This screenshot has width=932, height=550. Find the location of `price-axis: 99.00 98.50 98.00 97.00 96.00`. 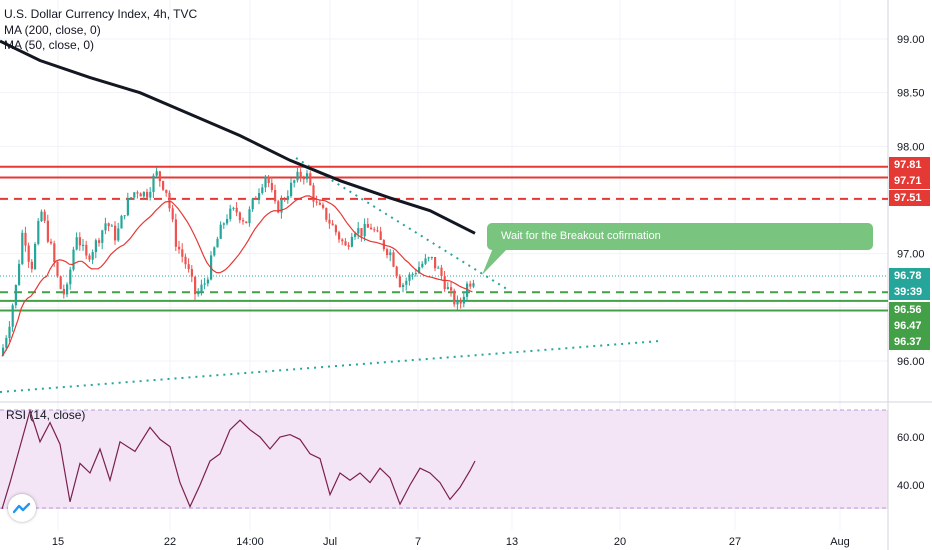

price-axis: 99.00 98.50 98.00 97.00 96.00 is located at coordinates (911, 201).